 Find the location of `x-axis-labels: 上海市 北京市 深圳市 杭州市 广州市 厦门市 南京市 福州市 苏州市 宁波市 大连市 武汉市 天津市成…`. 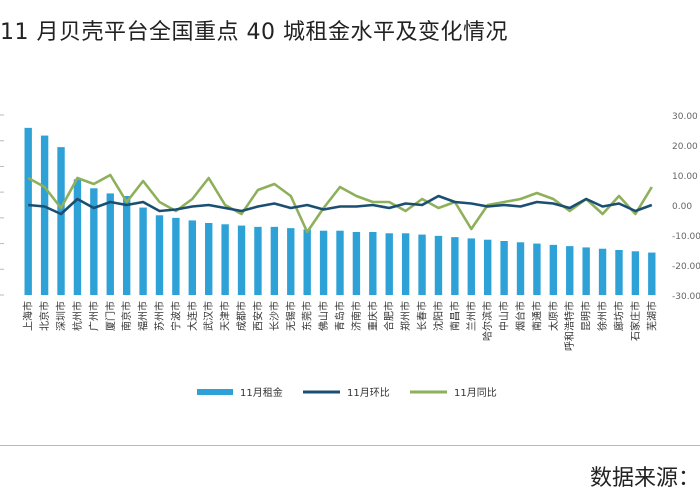

x-axis-labels: 上海市 北京市 深圳市 杭州市 广州市 厦门市 南京市 福州市 苏州市 宁波市 大连市 武汉市 天津市成… is located at coordinates (340, 326).